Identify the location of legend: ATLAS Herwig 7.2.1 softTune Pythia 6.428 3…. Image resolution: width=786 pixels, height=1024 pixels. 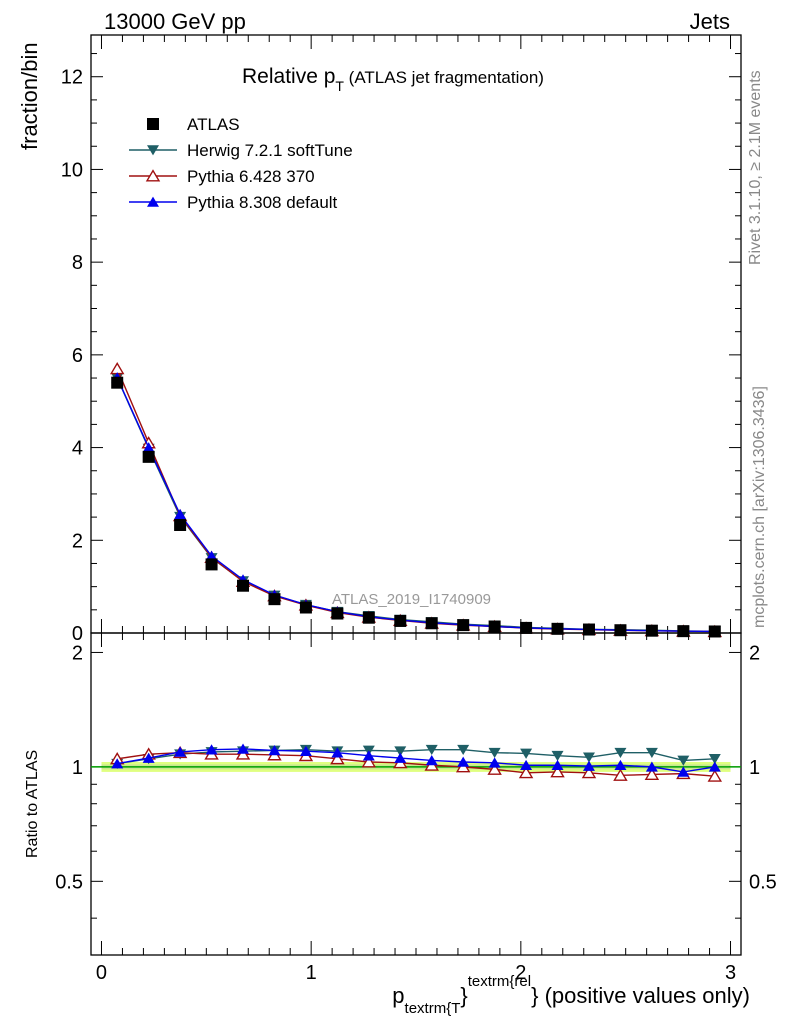
(241, 163).